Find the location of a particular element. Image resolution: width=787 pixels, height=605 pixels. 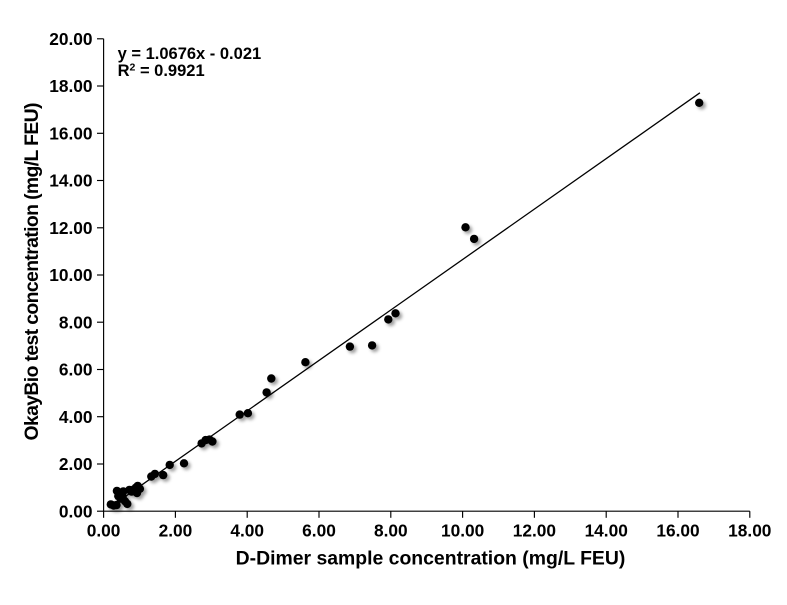

svg-text: R2 = 0.9921 is located at coordinates (161, 71).